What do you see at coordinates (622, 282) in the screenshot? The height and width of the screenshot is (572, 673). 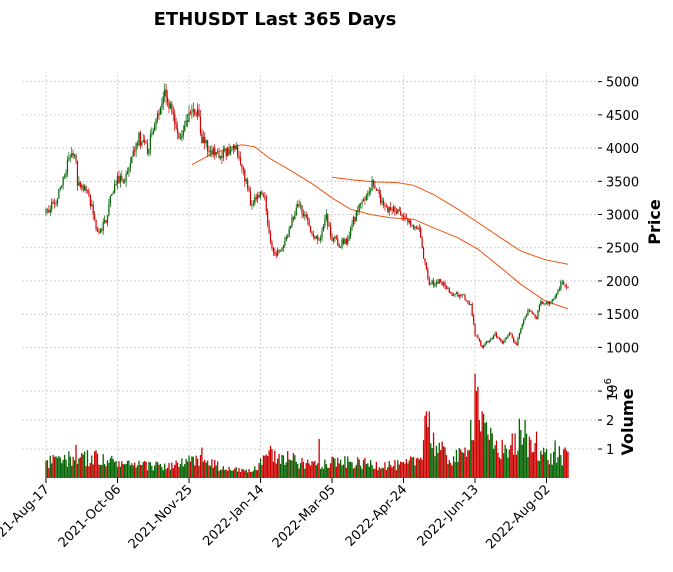 I see `price-tick-label: 2000` at bounding box center [622, 282].